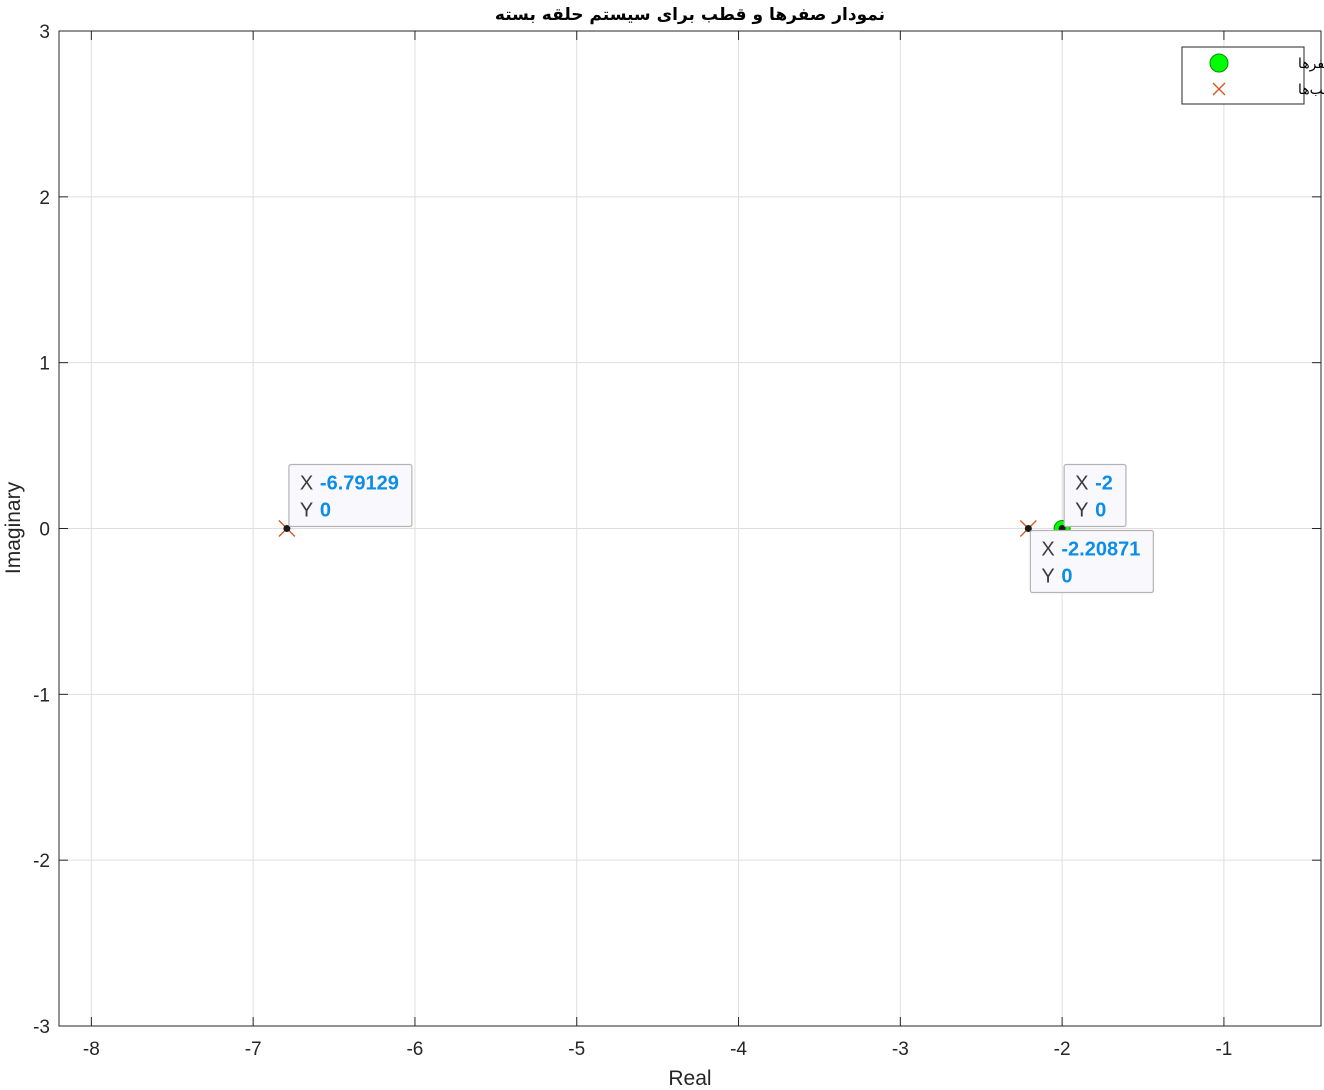 The image size is (1324, 1090). I want to click on datatip: X -6.79129 Y 0, so click(350, 495).